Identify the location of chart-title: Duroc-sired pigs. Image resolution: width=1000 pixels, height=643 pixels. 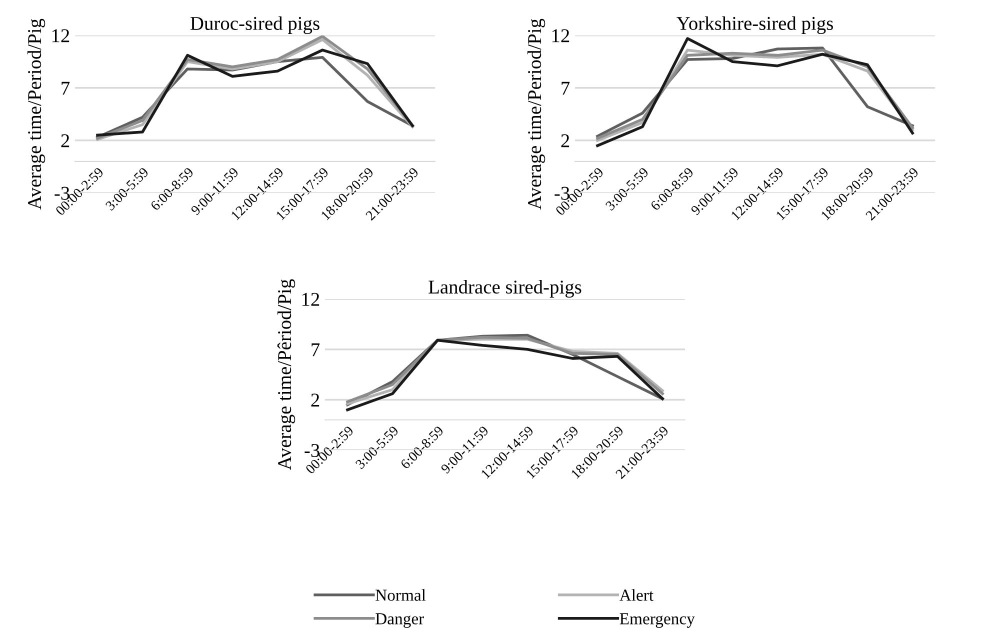
(255, 25).